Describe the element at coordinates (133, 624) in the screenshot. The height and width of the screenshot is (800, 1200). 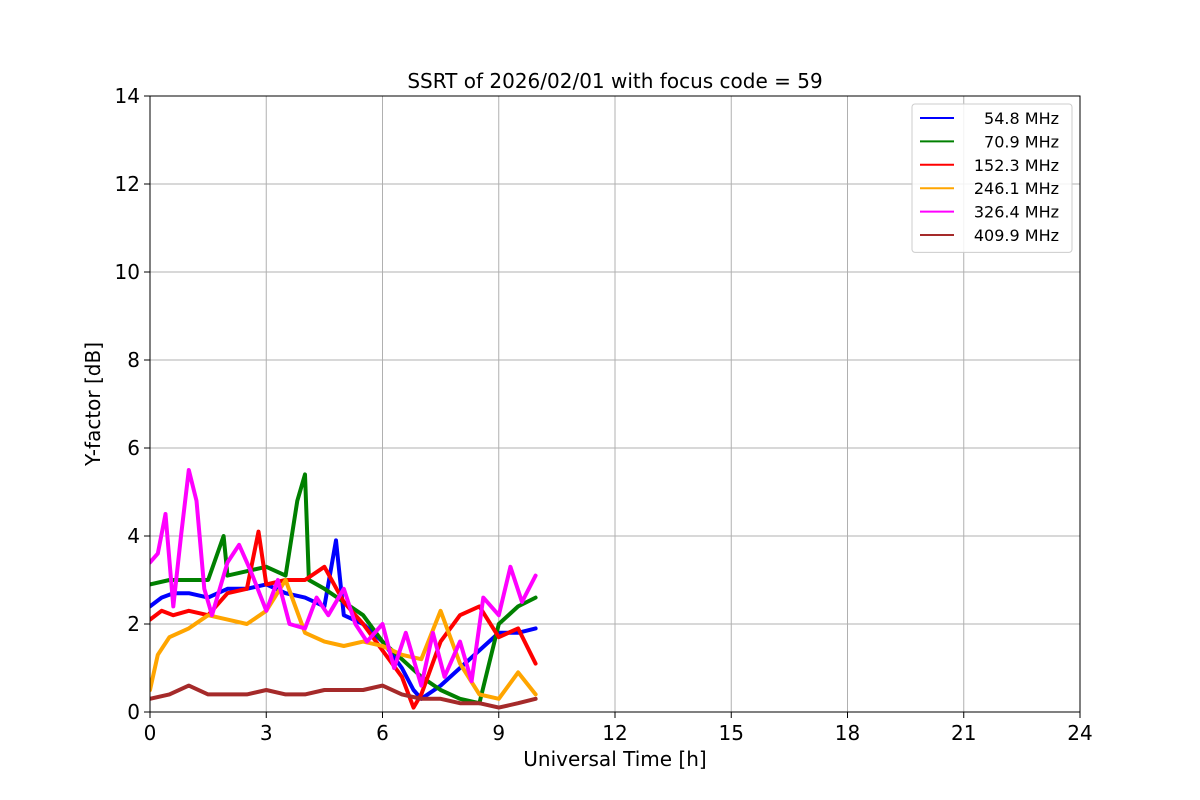
I see `y-tick-label: 2` at that location.